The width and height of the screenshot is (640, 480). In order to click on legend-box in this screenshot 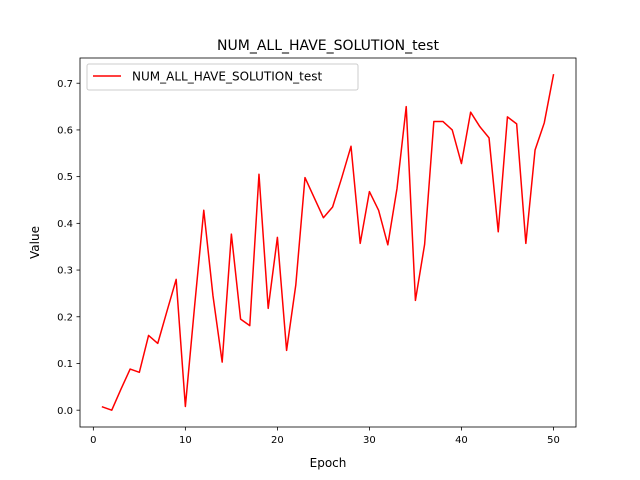, I will do `click(222, 77)`.